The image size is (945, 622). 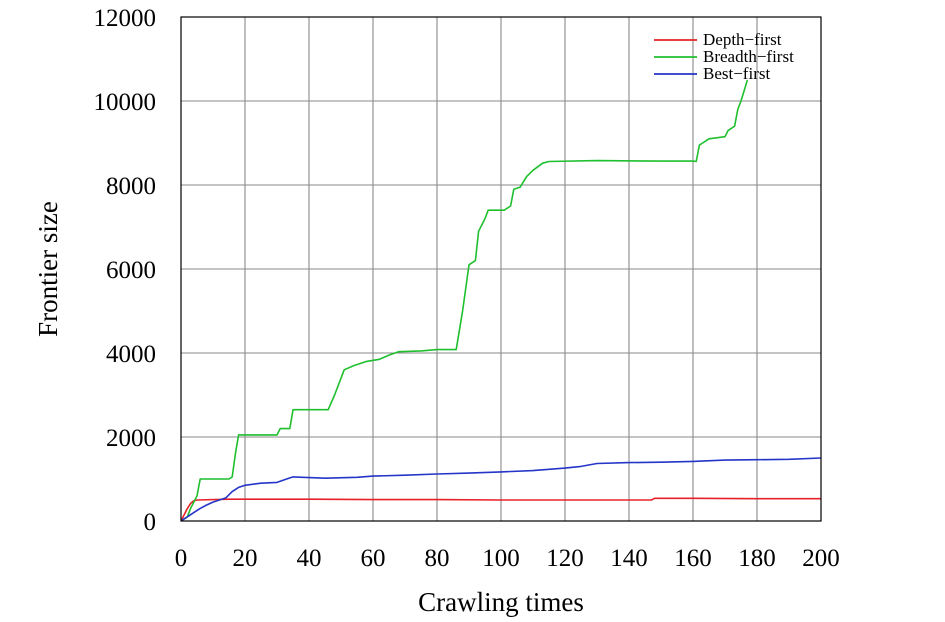 What do you see at coordinates (501, 558) in the screenshot?
I see `x-tick-label: 100` at bounding box center [501, 558].